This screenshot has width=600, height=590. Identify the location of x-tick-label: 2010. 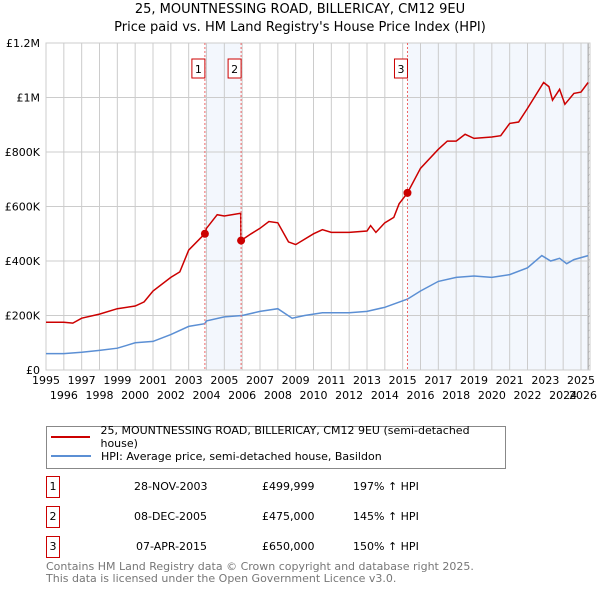
(314, 395).